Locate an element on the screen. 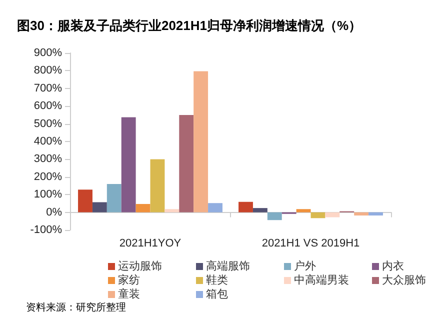 Image resolution: width=447 pixels, height=322 pixels. legend-label: 高端服饰 is located at coordinates (228, 266).